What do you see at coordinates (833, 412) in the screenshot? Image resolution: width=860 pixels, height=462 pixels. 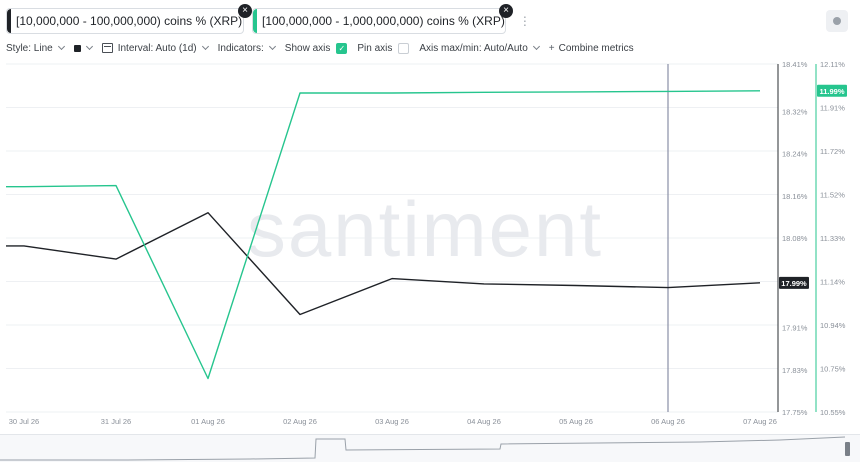 I see `right-axis-tick-label: 10.55%` at bounding box center [833, 412].